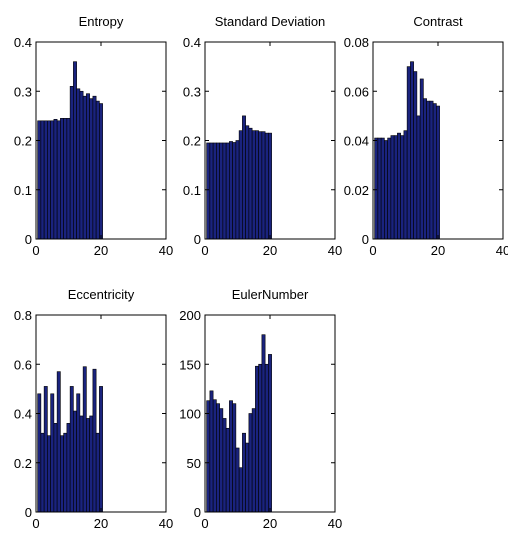 The height and width of the screenshot is (540, 508). What do you see at coordinates (270, 21) in the screenshot?
I see `subplot-title: Standard Deviation` at bounding box center [270, 21].